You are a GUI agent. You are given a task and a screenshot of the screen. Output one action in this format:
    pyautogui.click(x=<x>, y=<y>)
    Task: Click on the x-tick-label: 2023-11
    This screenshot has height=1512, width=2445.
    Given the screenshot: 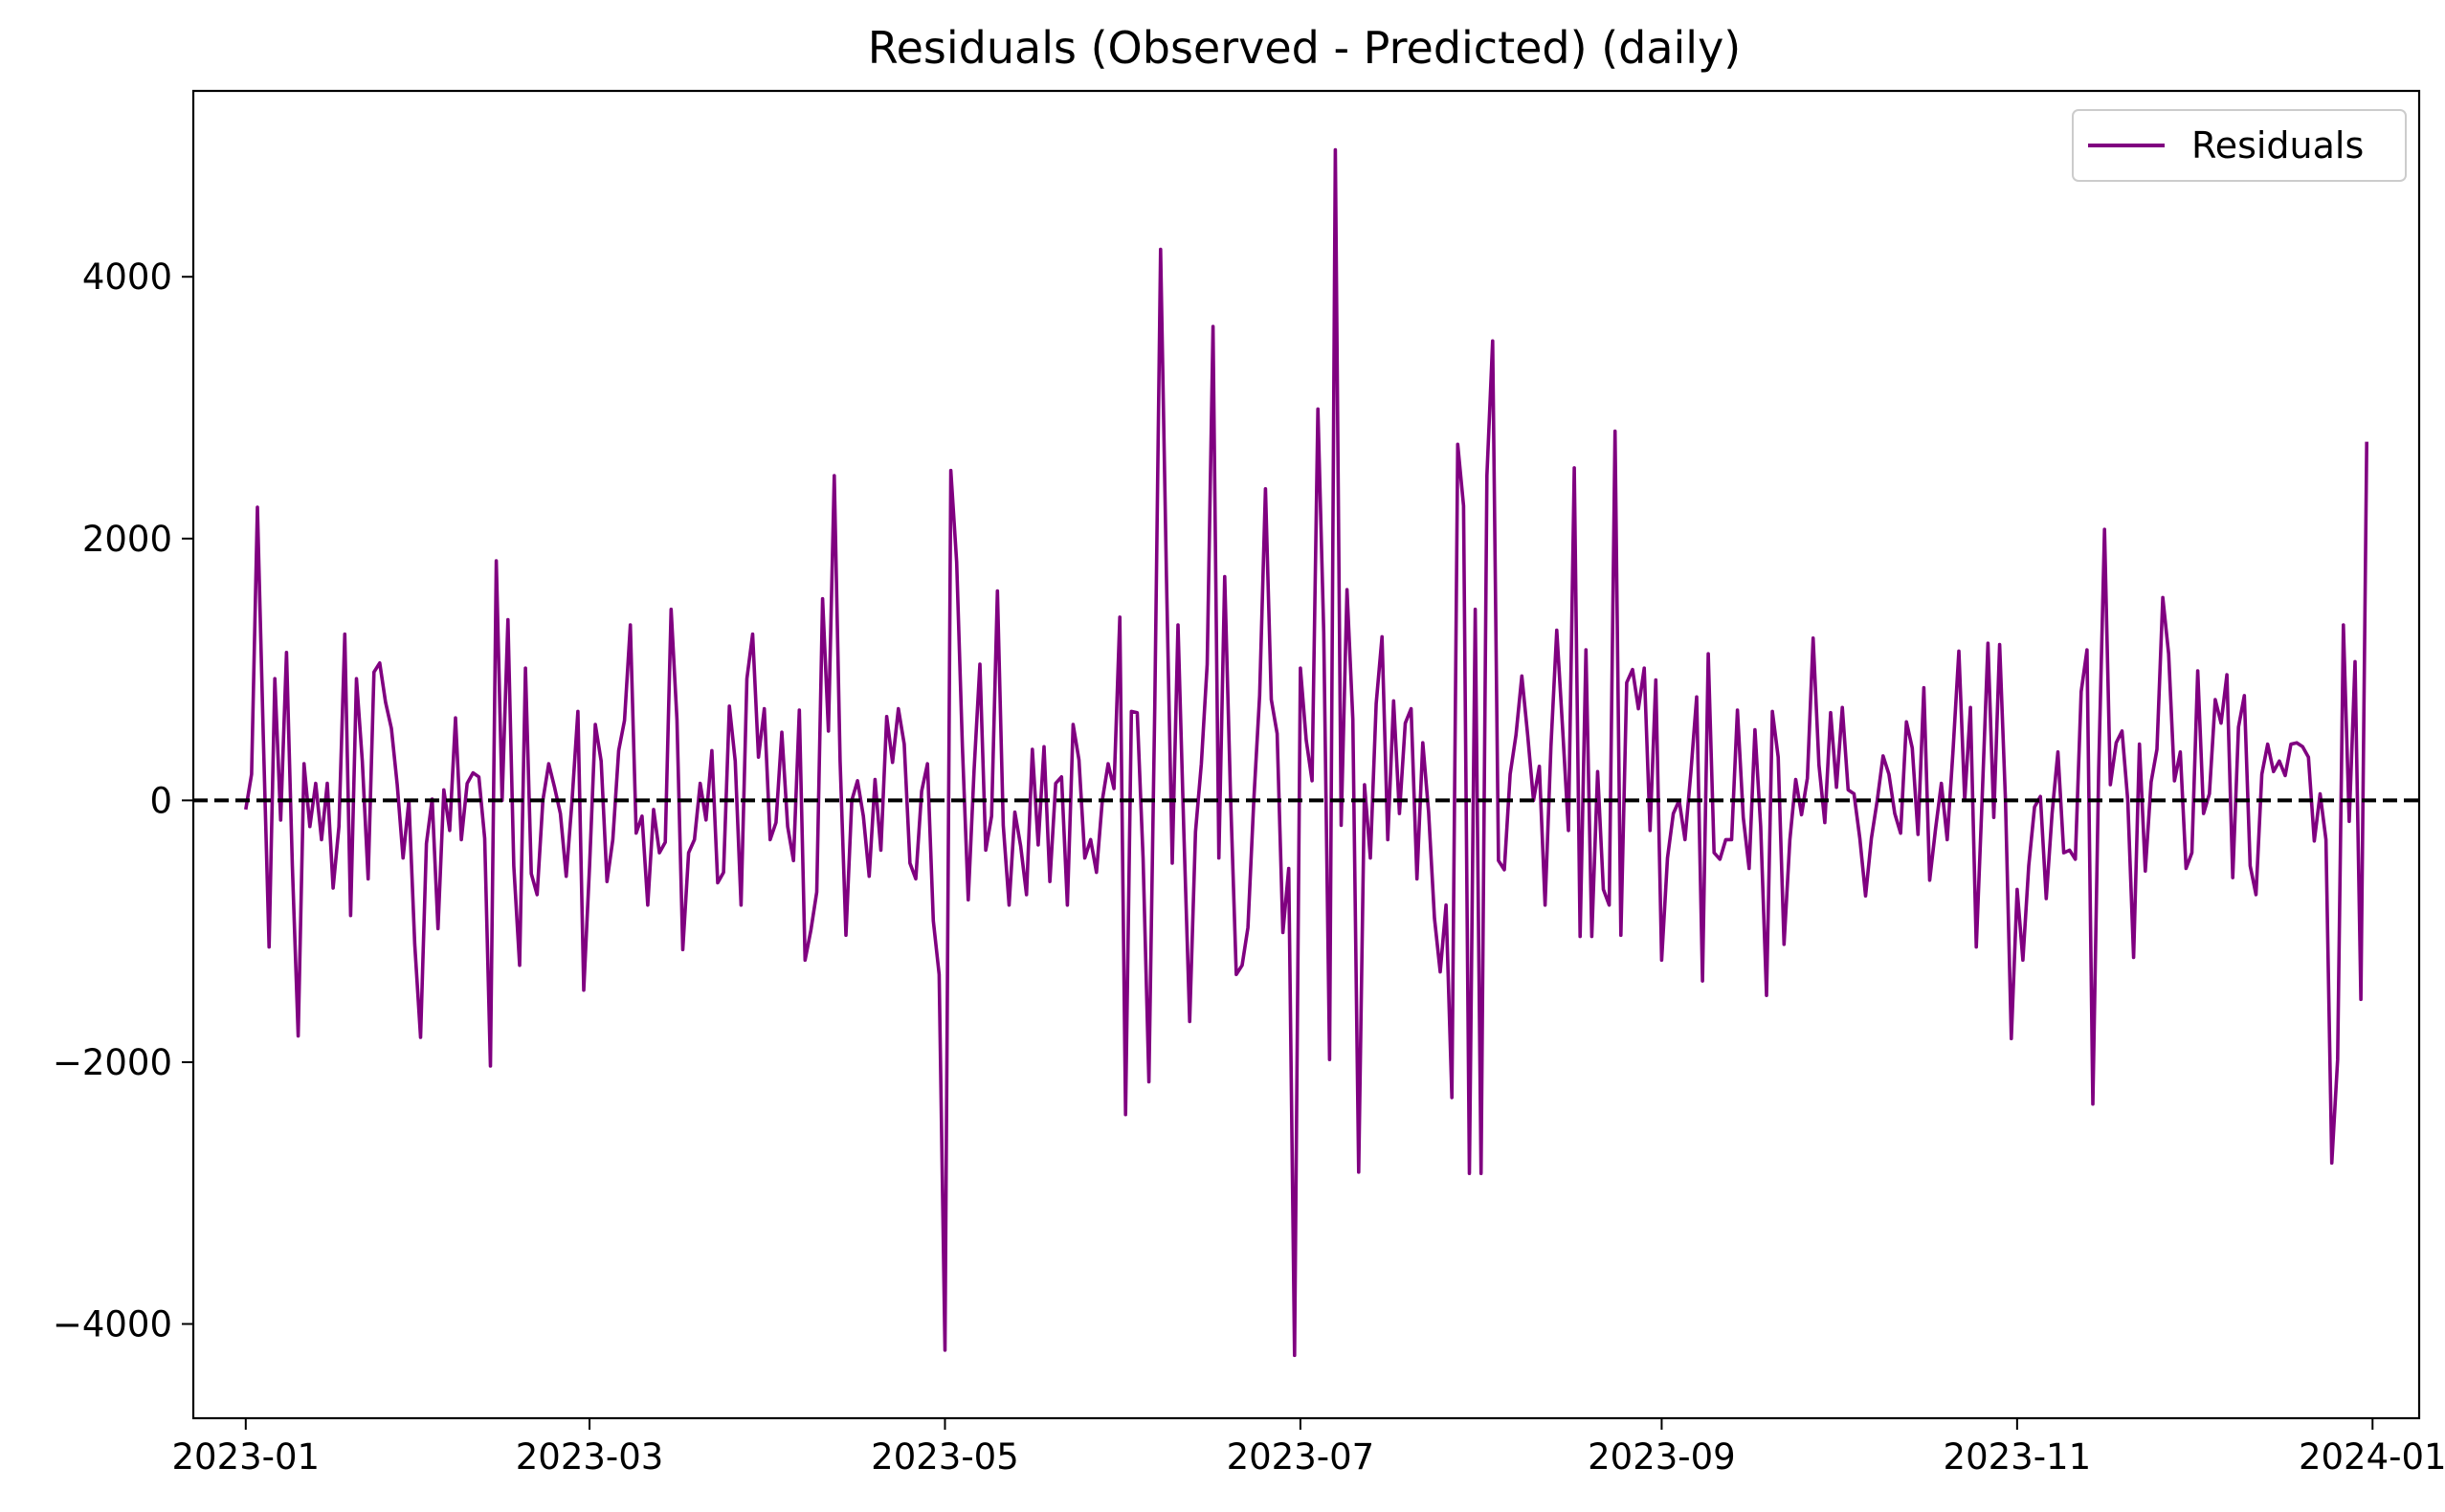 What is the action you would take?
    pyautogui.click(x=2018, y=1457)
    